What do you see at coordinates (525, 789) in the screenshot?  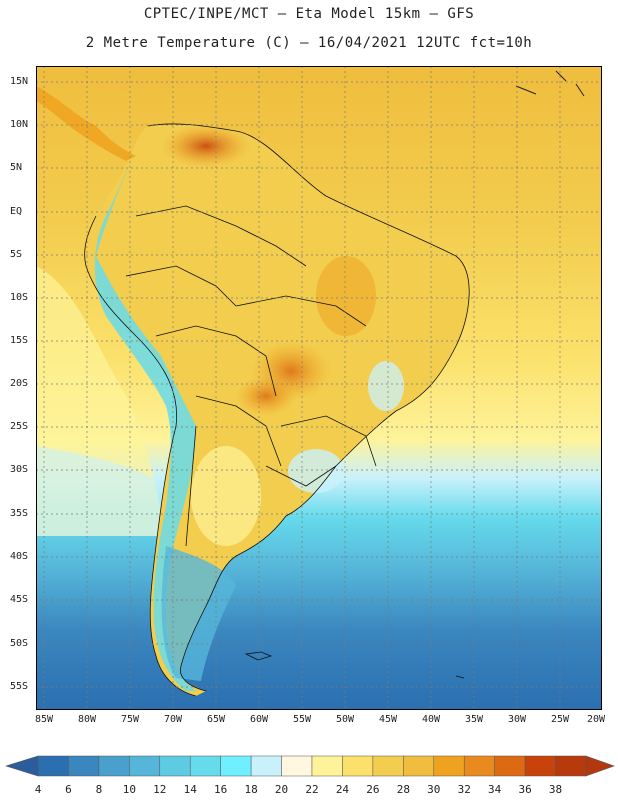 I see `colorbar-label: 36` at bounding box center [525, 789].